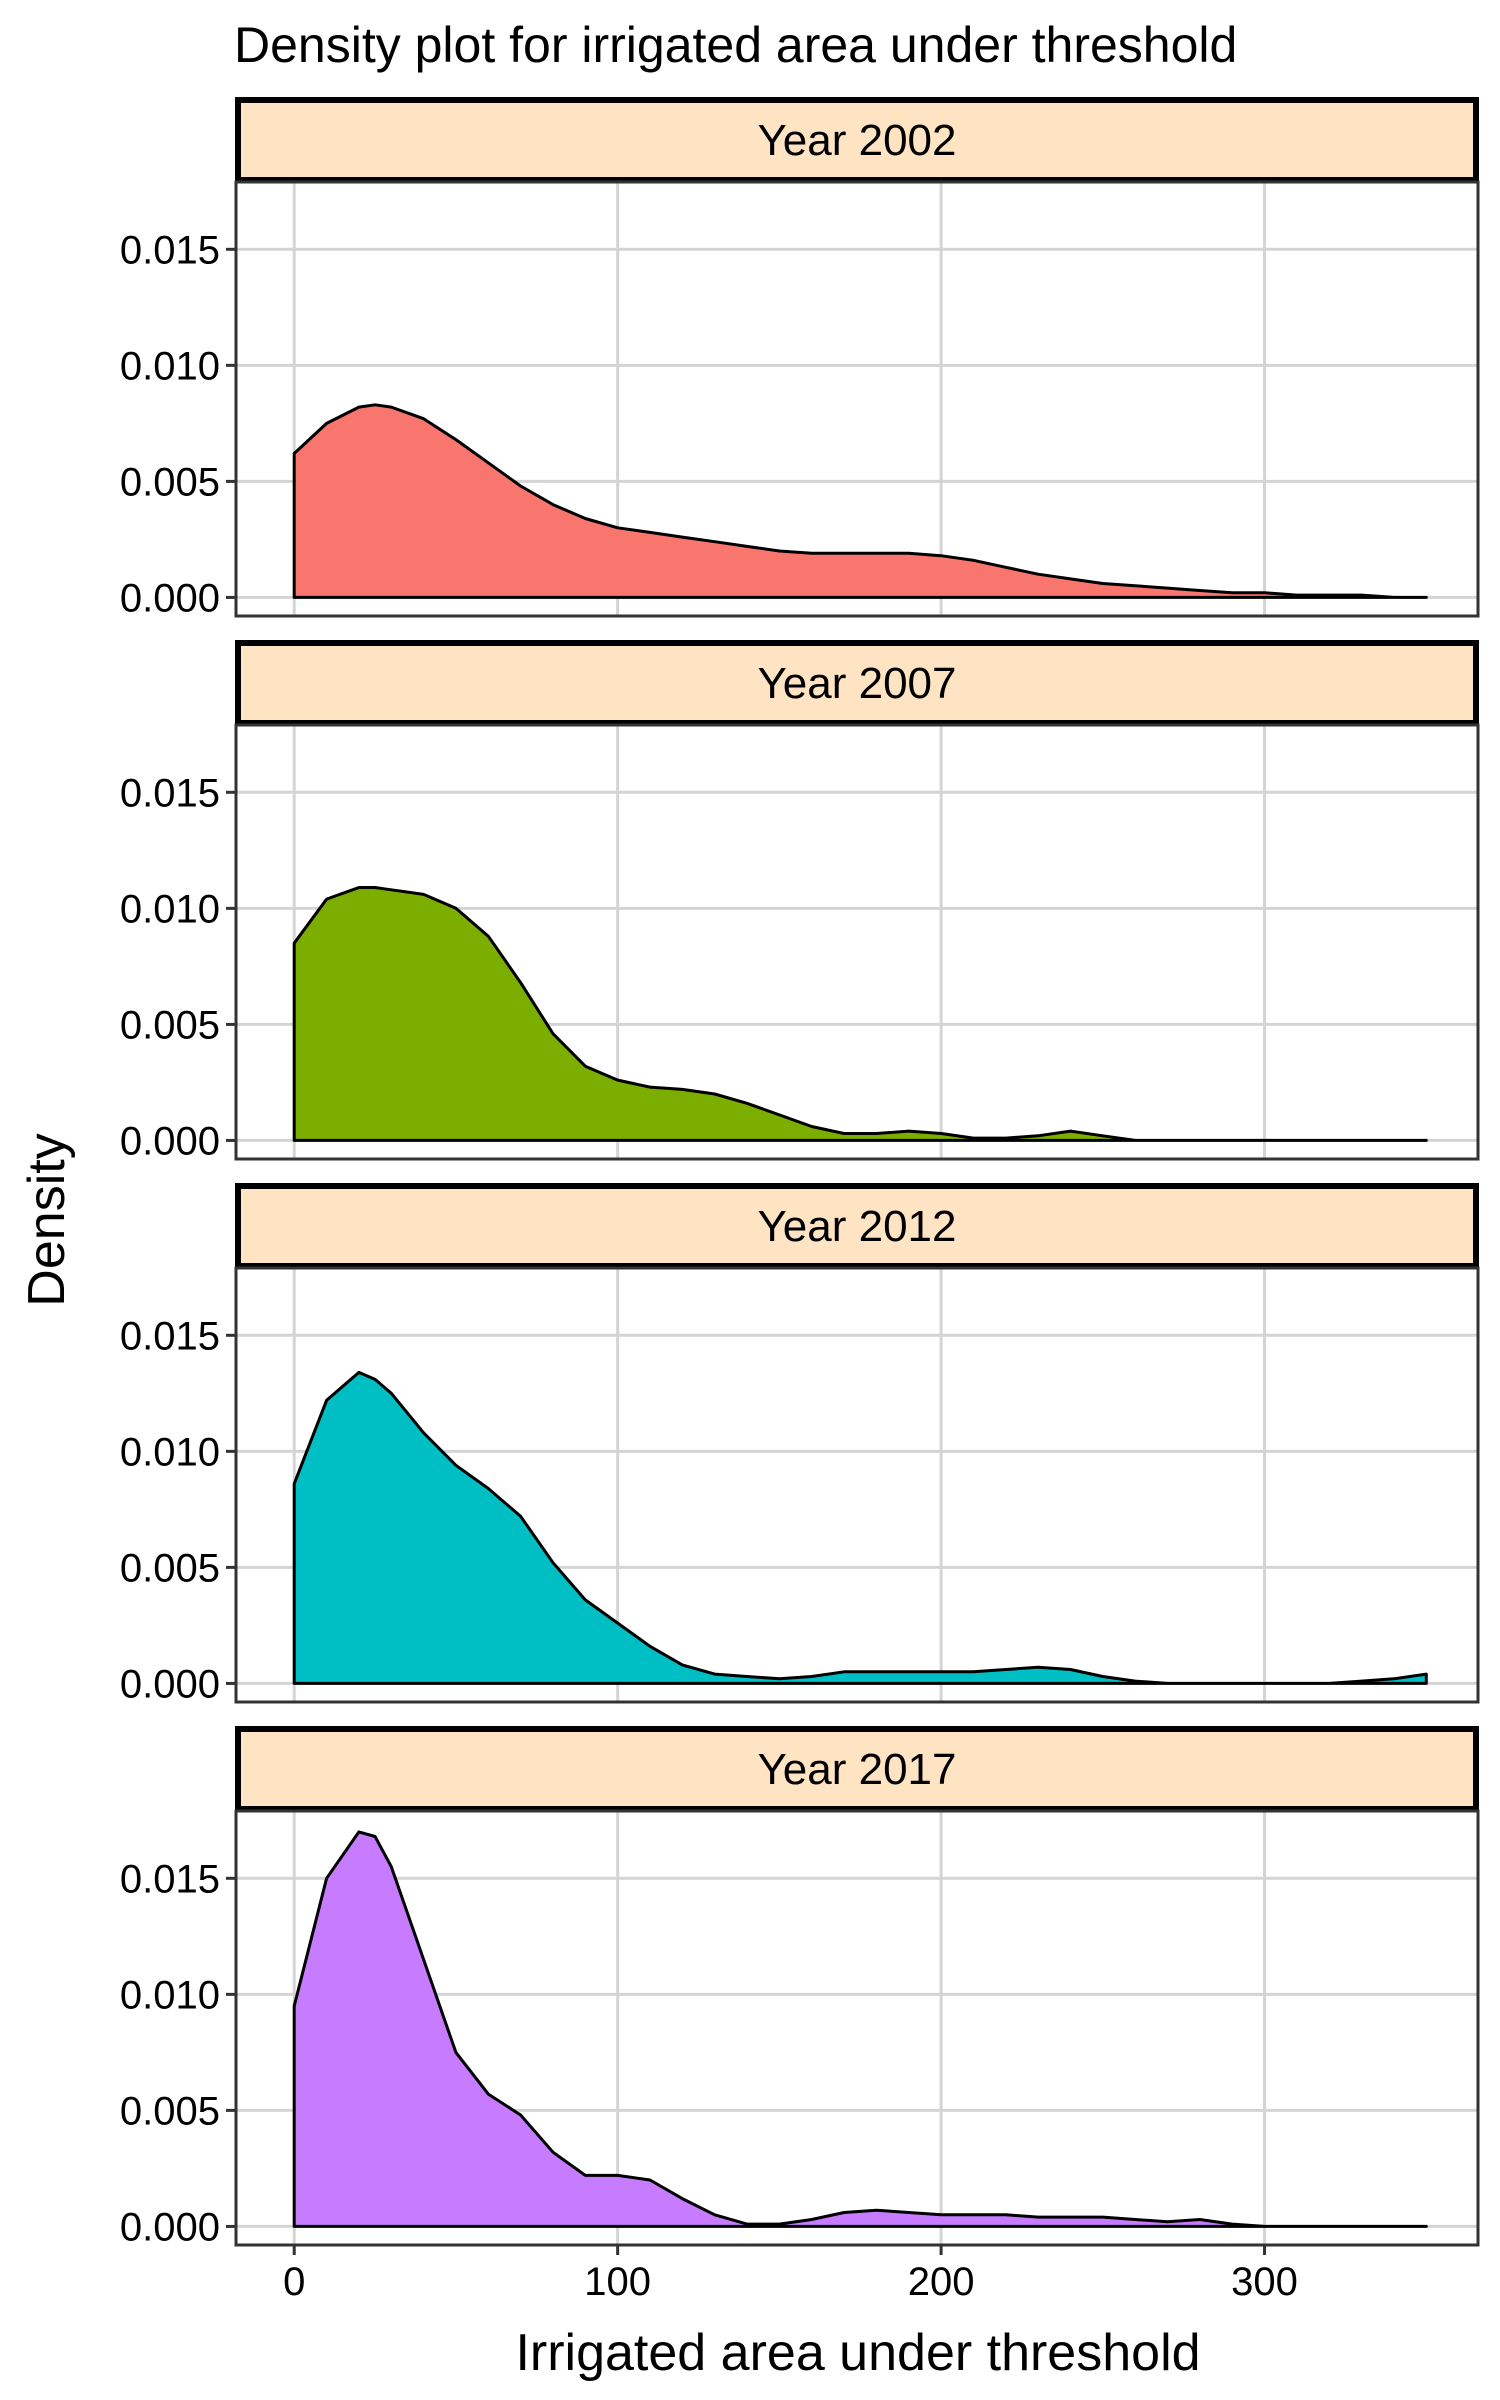 This screenshot has height=2400, width=1500. Describe the element at coordinates (857, 2353) in the screenshot. I see `x-axis-title: Irrigated area under threshold` at that location.